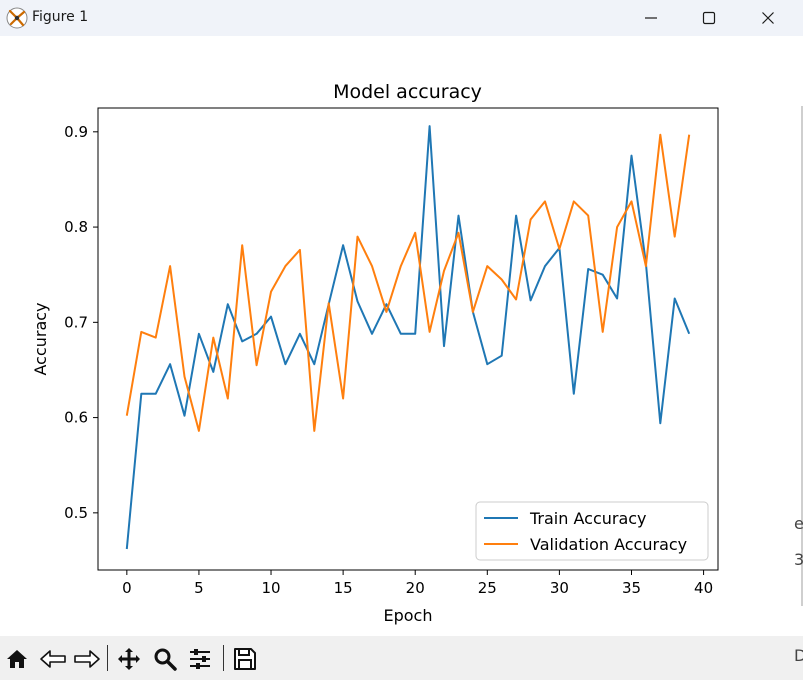 The image size is (803, 680). Describe the element at coordinates (631, 588) in the screenshot. I see `x-tick-label: 35` at that location.